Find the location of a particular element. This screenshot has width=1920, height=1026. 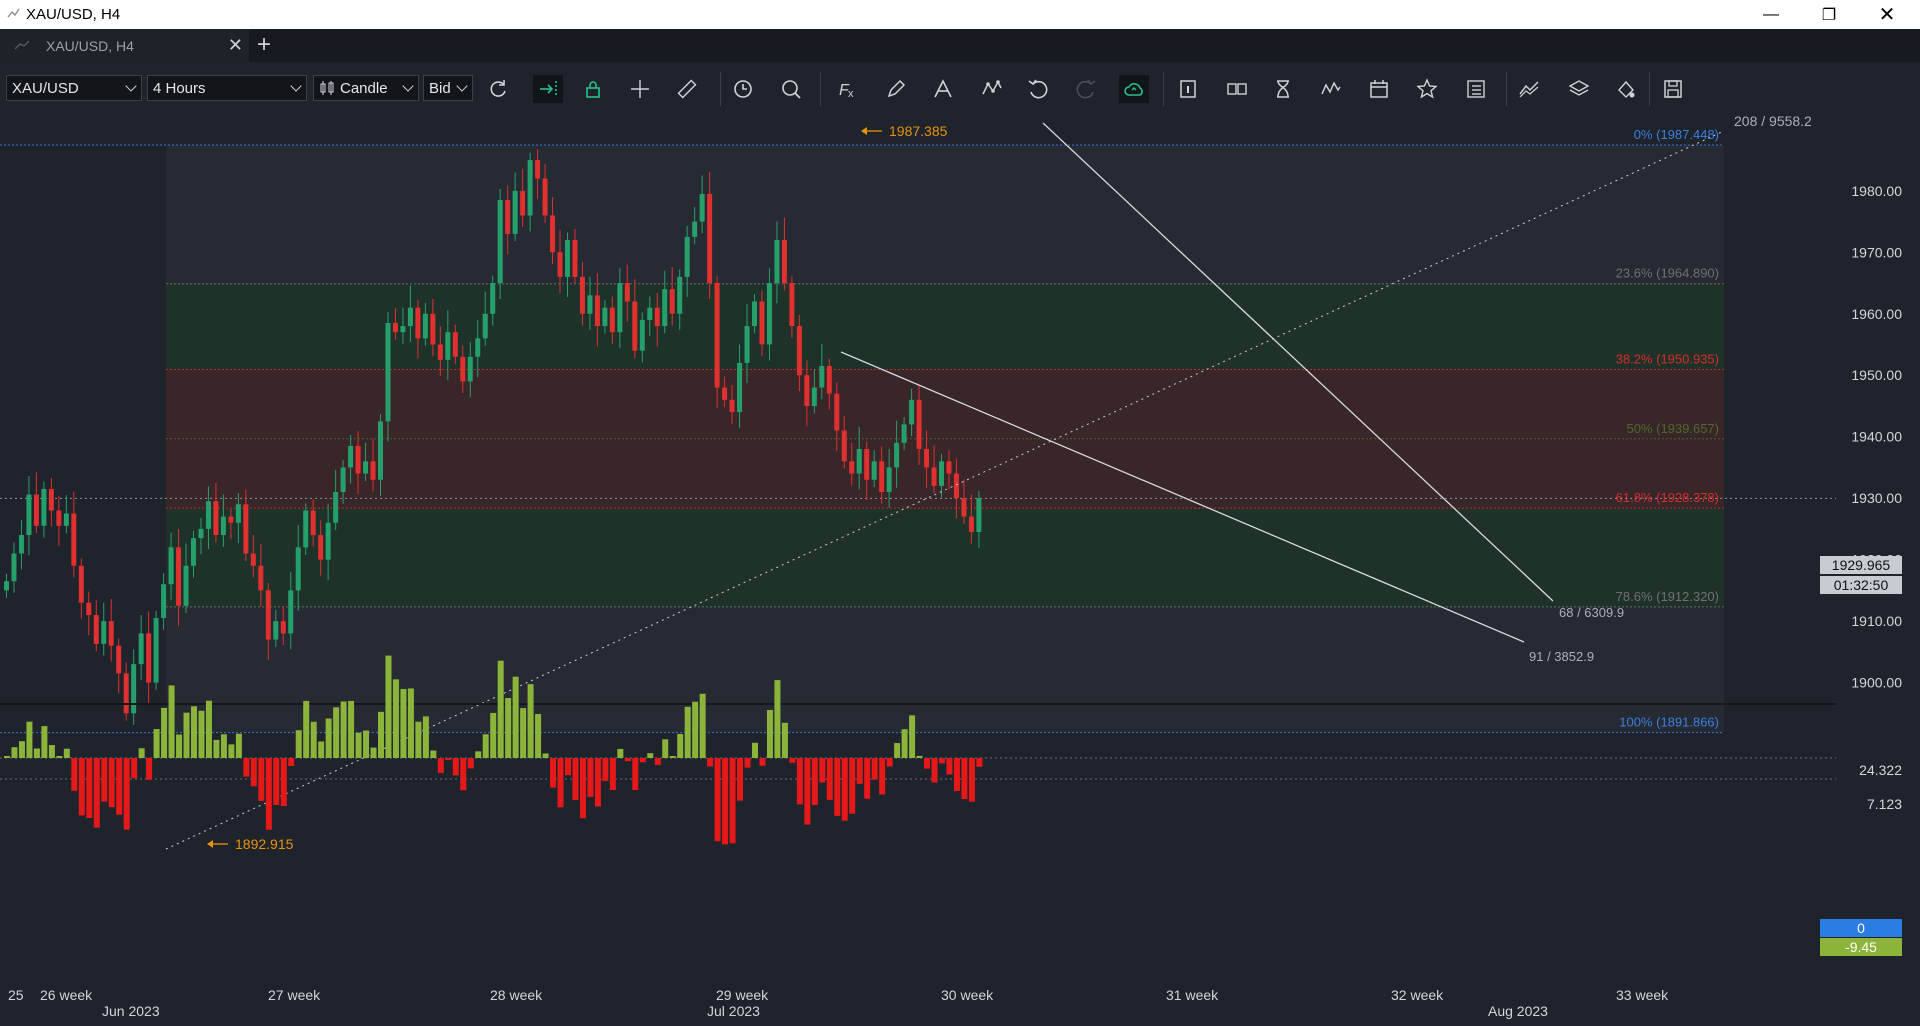

calendar-button is located at coordinates (1379, 89).